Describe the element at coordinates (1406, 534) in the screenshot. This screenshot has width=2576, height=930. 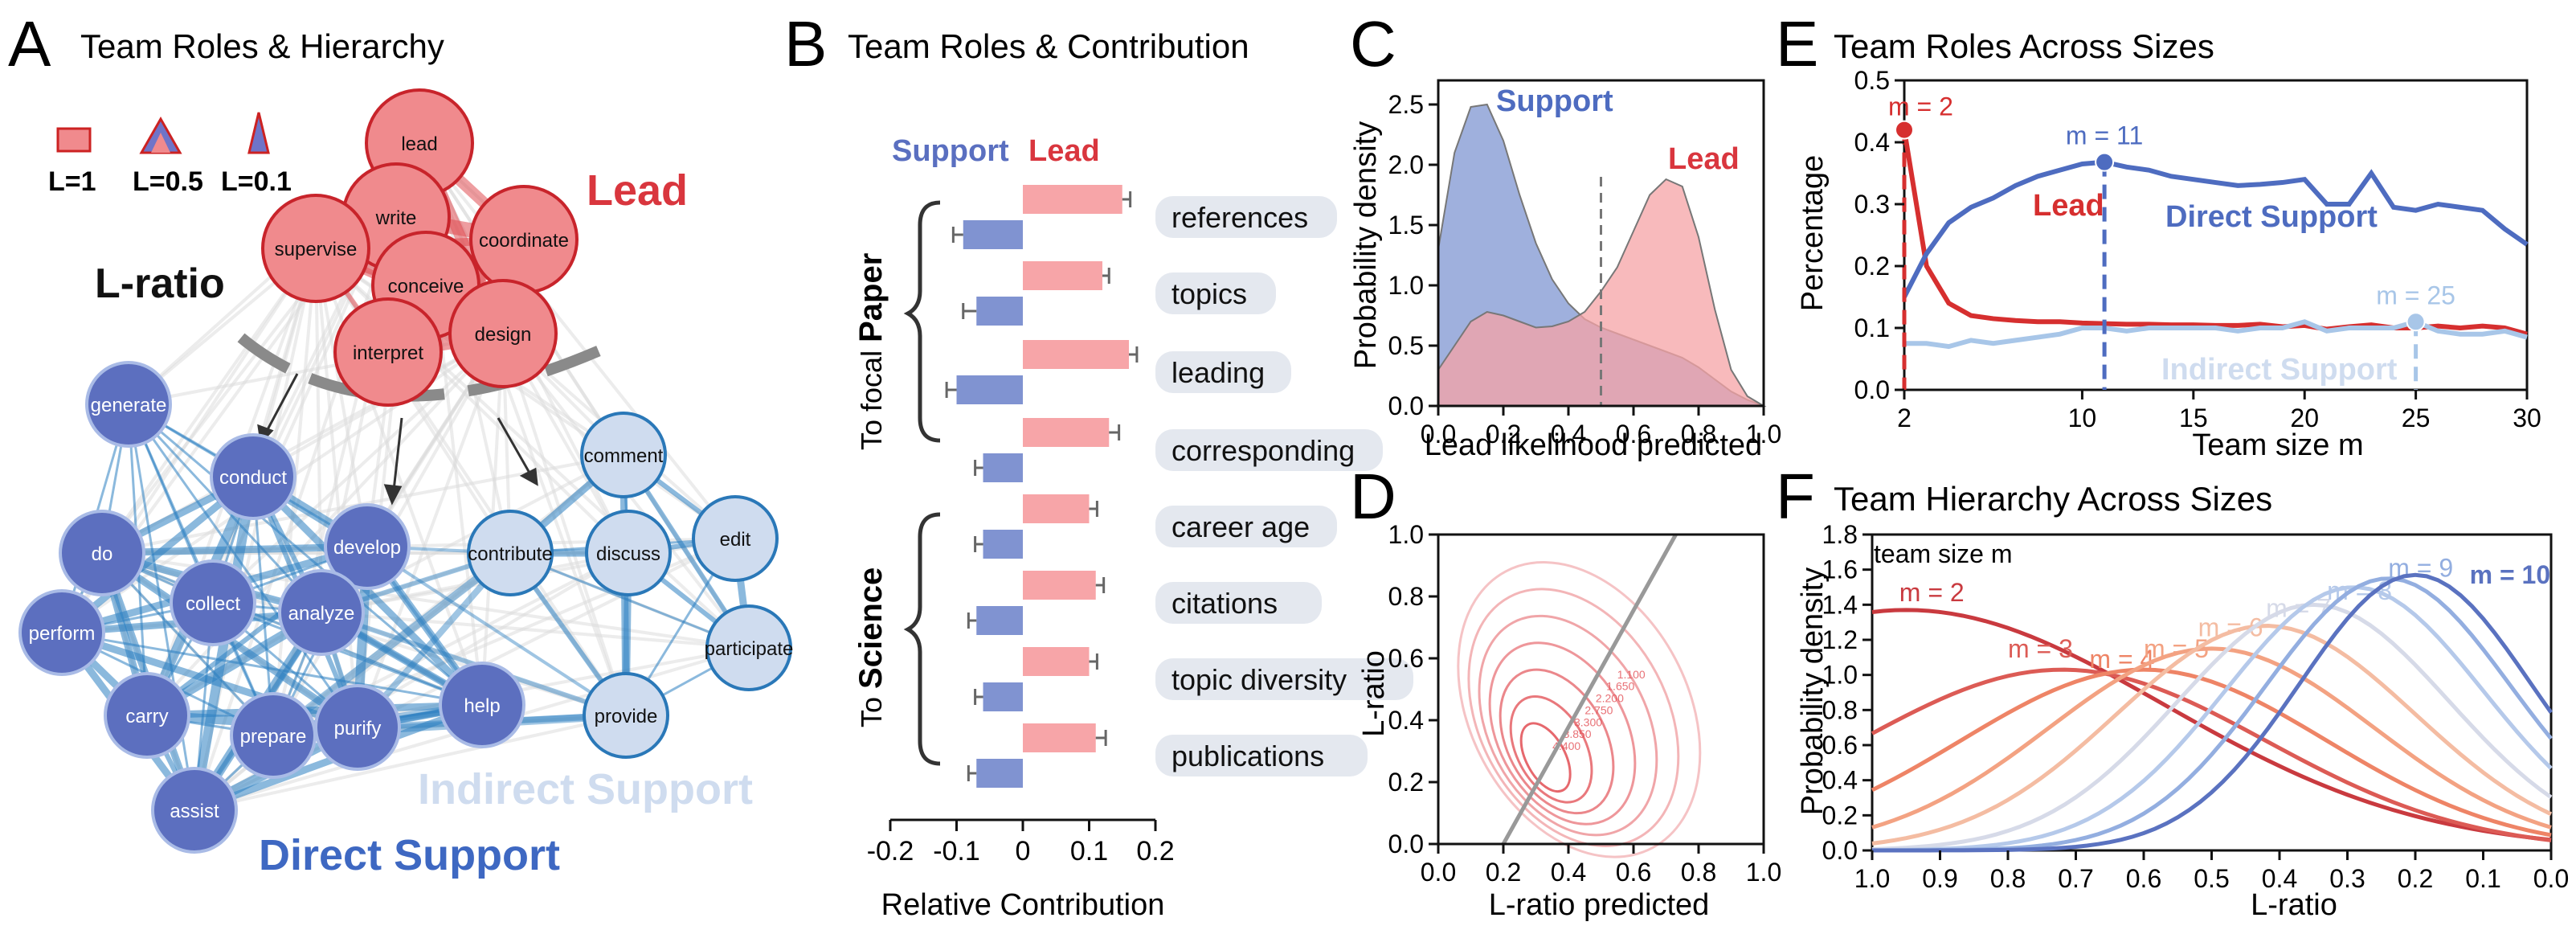
I see `y-tick-label: 1.0` at that location.